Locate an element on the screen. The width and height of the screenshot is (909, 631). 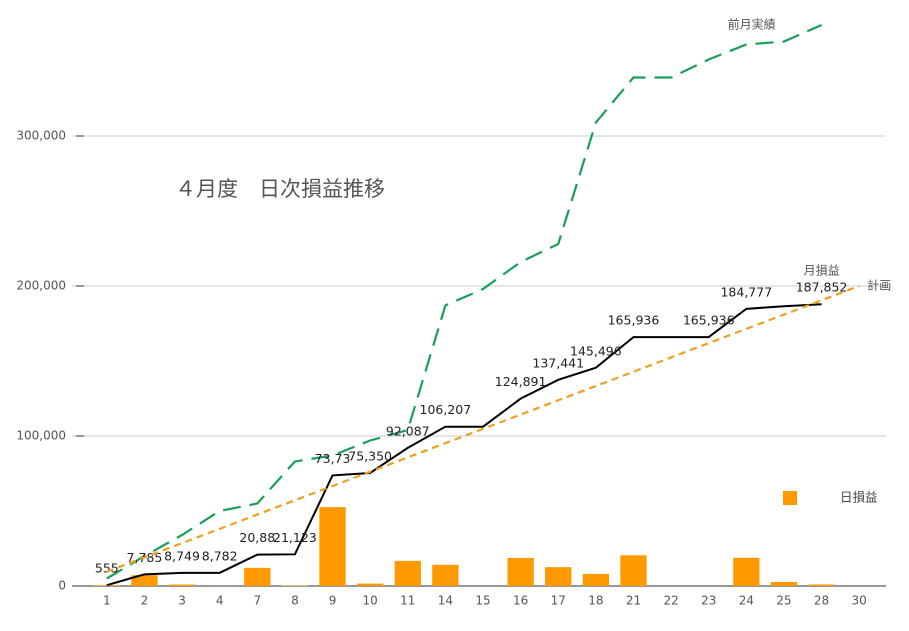
x-tick-label: 18 is located at coordinates (595, 601).